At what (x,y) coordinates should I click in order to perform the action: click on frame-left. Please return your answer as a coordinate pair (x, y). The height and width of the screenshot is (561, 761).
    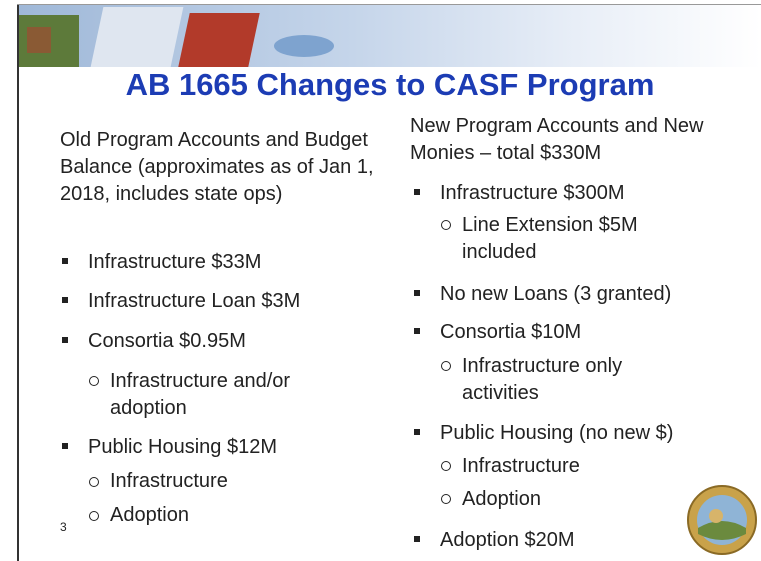
    Looking at the image, I should click on (18, 282).